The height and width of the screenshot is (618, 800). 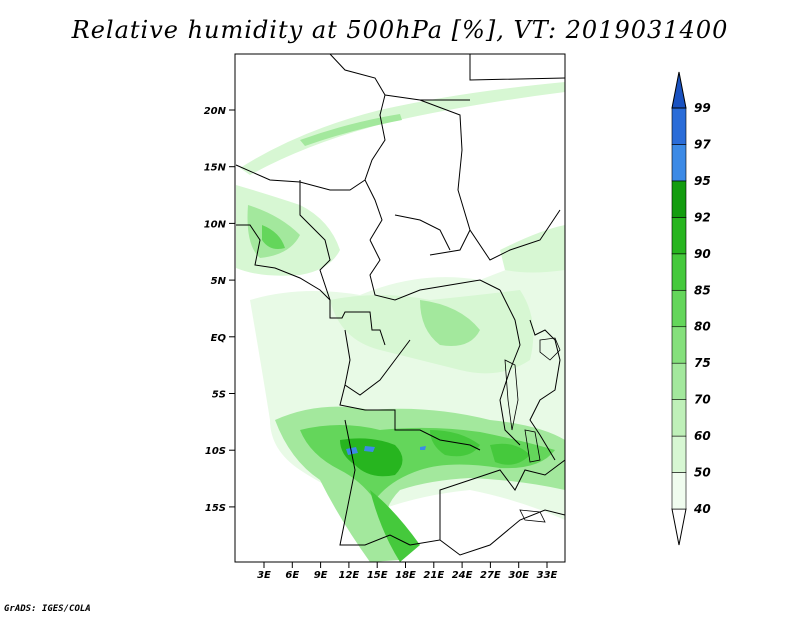 I want to click on lon-tick-label: 6E, so click(x=292, y=575).